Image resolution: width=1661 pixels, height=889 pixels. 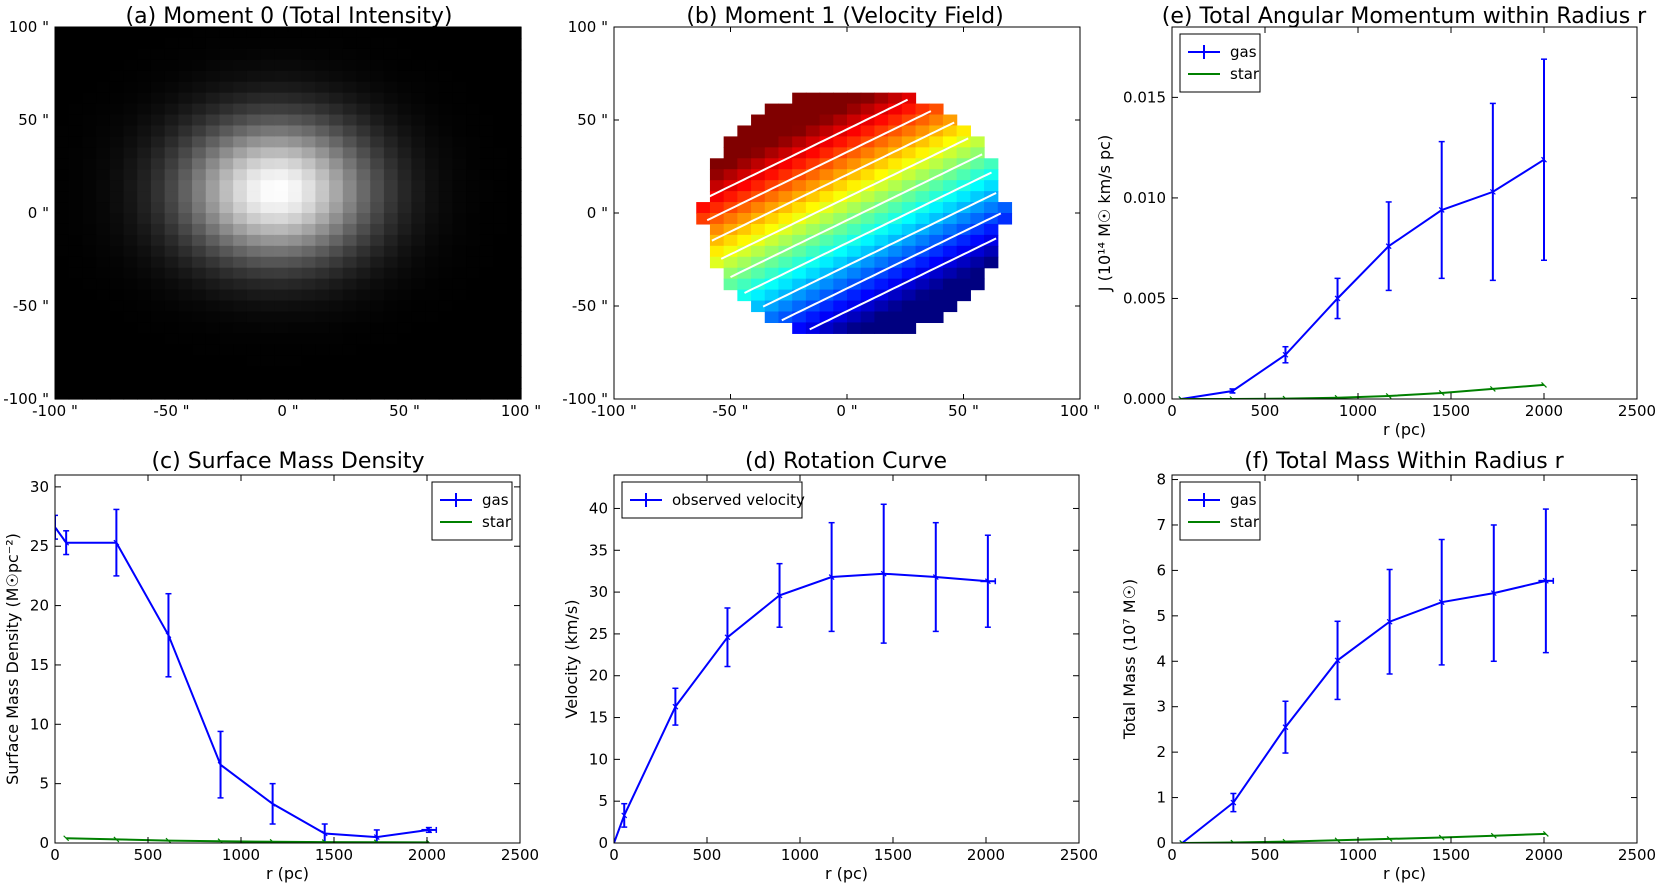 I want to click on data-point-marker, so click(x=1493, y=835).